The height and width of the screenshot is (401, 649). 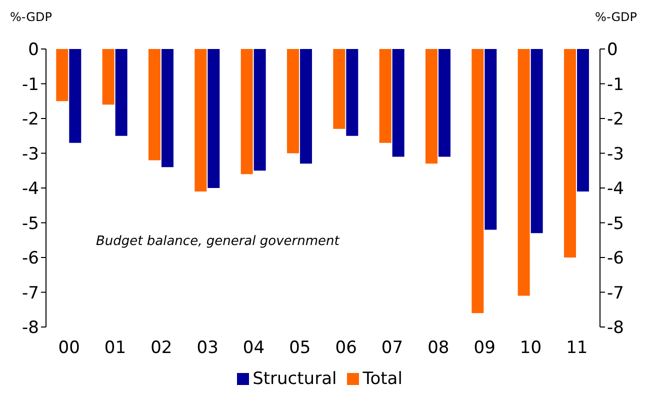 What do you see at coordinates (30, 120) in the screenshot?
I see `y-tick-label: -2` at bounding box center [30, 120].